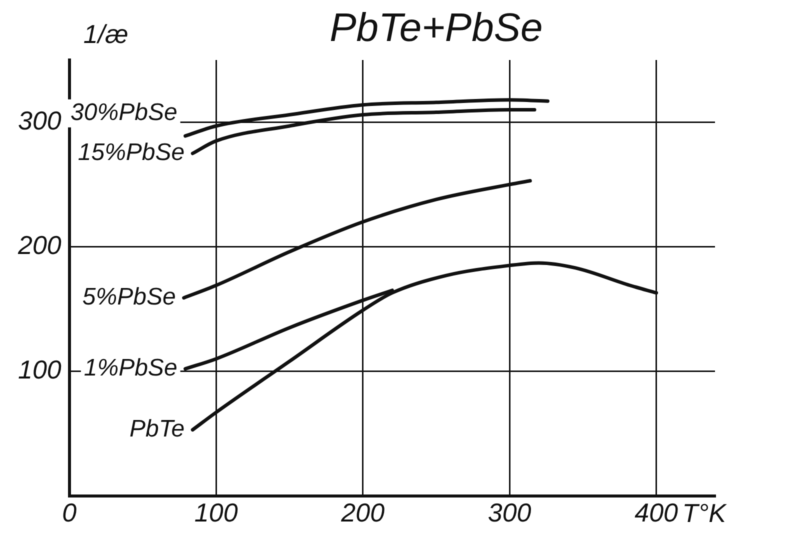 The width and height of the screenshot is (785, 533). I want to click on x-tick-label: 400, so click(656, 513).